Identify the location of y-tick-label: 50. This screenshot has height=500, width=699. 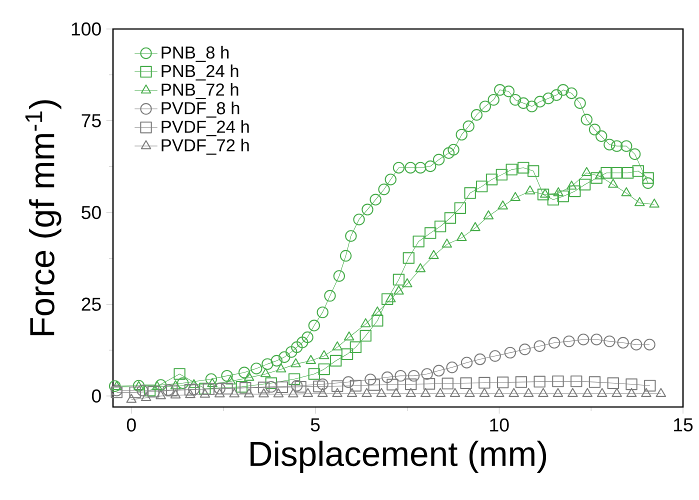
(91, 213).